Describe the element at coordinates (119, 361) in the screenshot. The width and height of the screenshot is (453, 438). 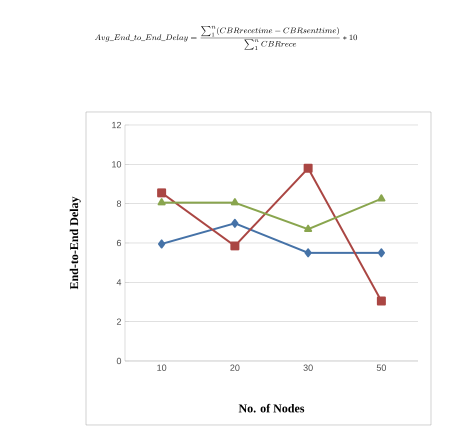
I see `y-tick-label: 0` at that location.